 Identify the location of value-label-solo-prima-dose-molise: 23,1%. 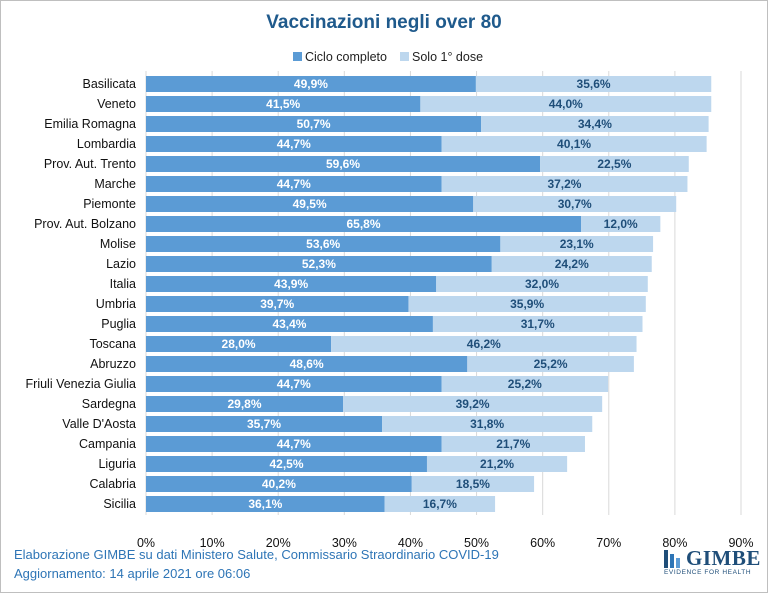
(577, 244).